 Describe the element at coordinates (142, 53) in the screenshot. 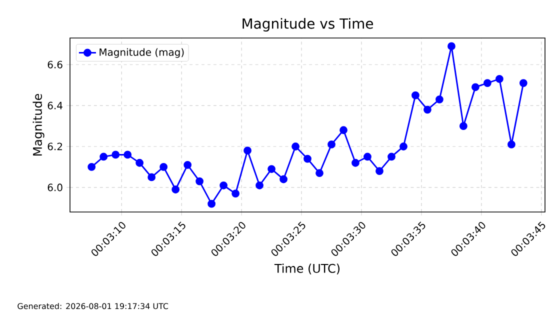

I see `legend-label: Magnitude (mag)` at that location.